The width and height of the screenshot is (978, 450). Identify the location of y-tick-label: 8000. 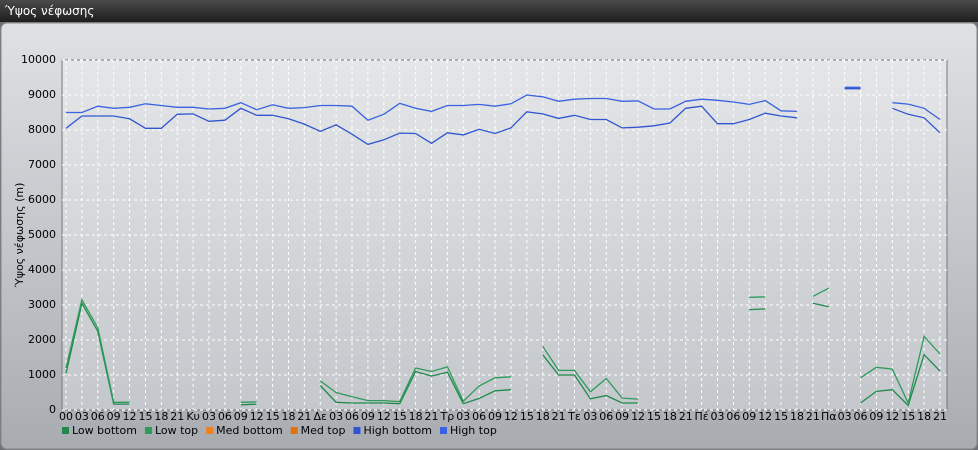
(42, 129).